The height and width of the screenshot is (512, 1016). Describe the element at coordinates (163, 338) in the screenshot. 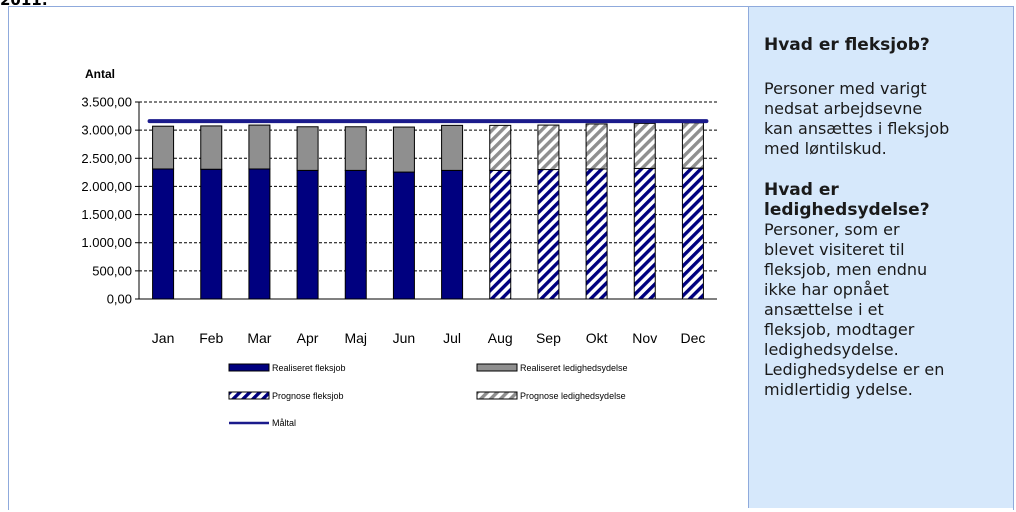

I see `x-tick-label: Jan` at that location.